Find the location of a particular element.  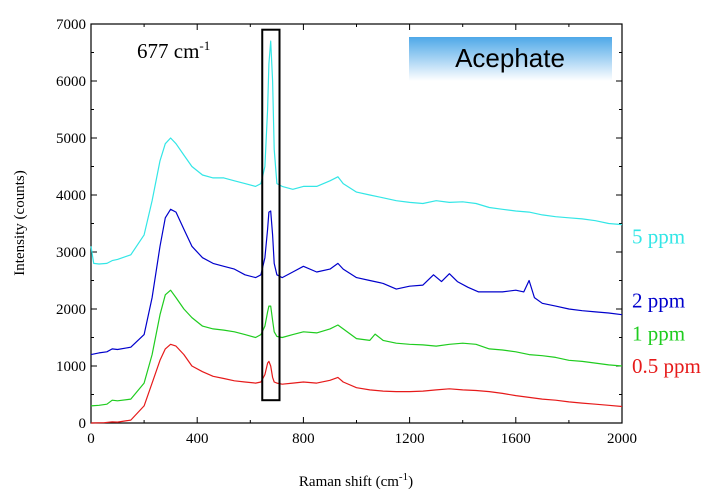

series-label-0-5-ppm: 0.5 ppm is located at coordinates (666, 366).